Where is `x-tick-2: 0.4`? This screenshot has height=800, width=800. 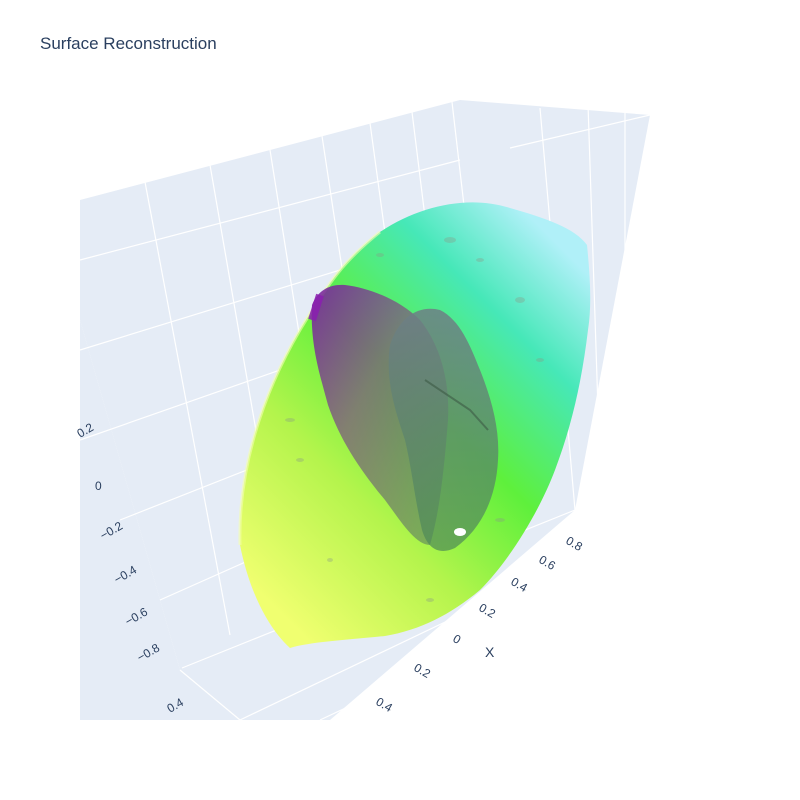 x-tick-2: 0.4 is located at coordinates (520, 584).